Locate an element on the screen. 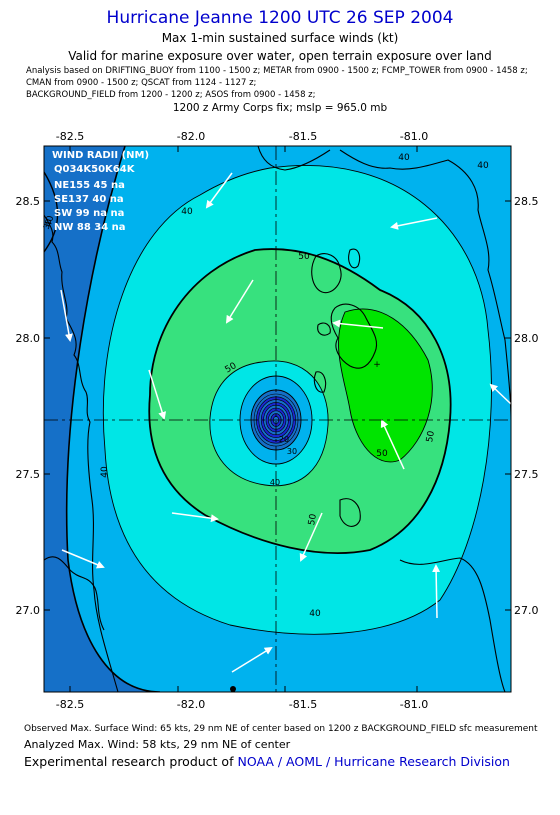 This screenshot has width=560, height=815. map-subtitle: Max 1-min sustained surface winds (kt) is located at coordinates (280, 38).